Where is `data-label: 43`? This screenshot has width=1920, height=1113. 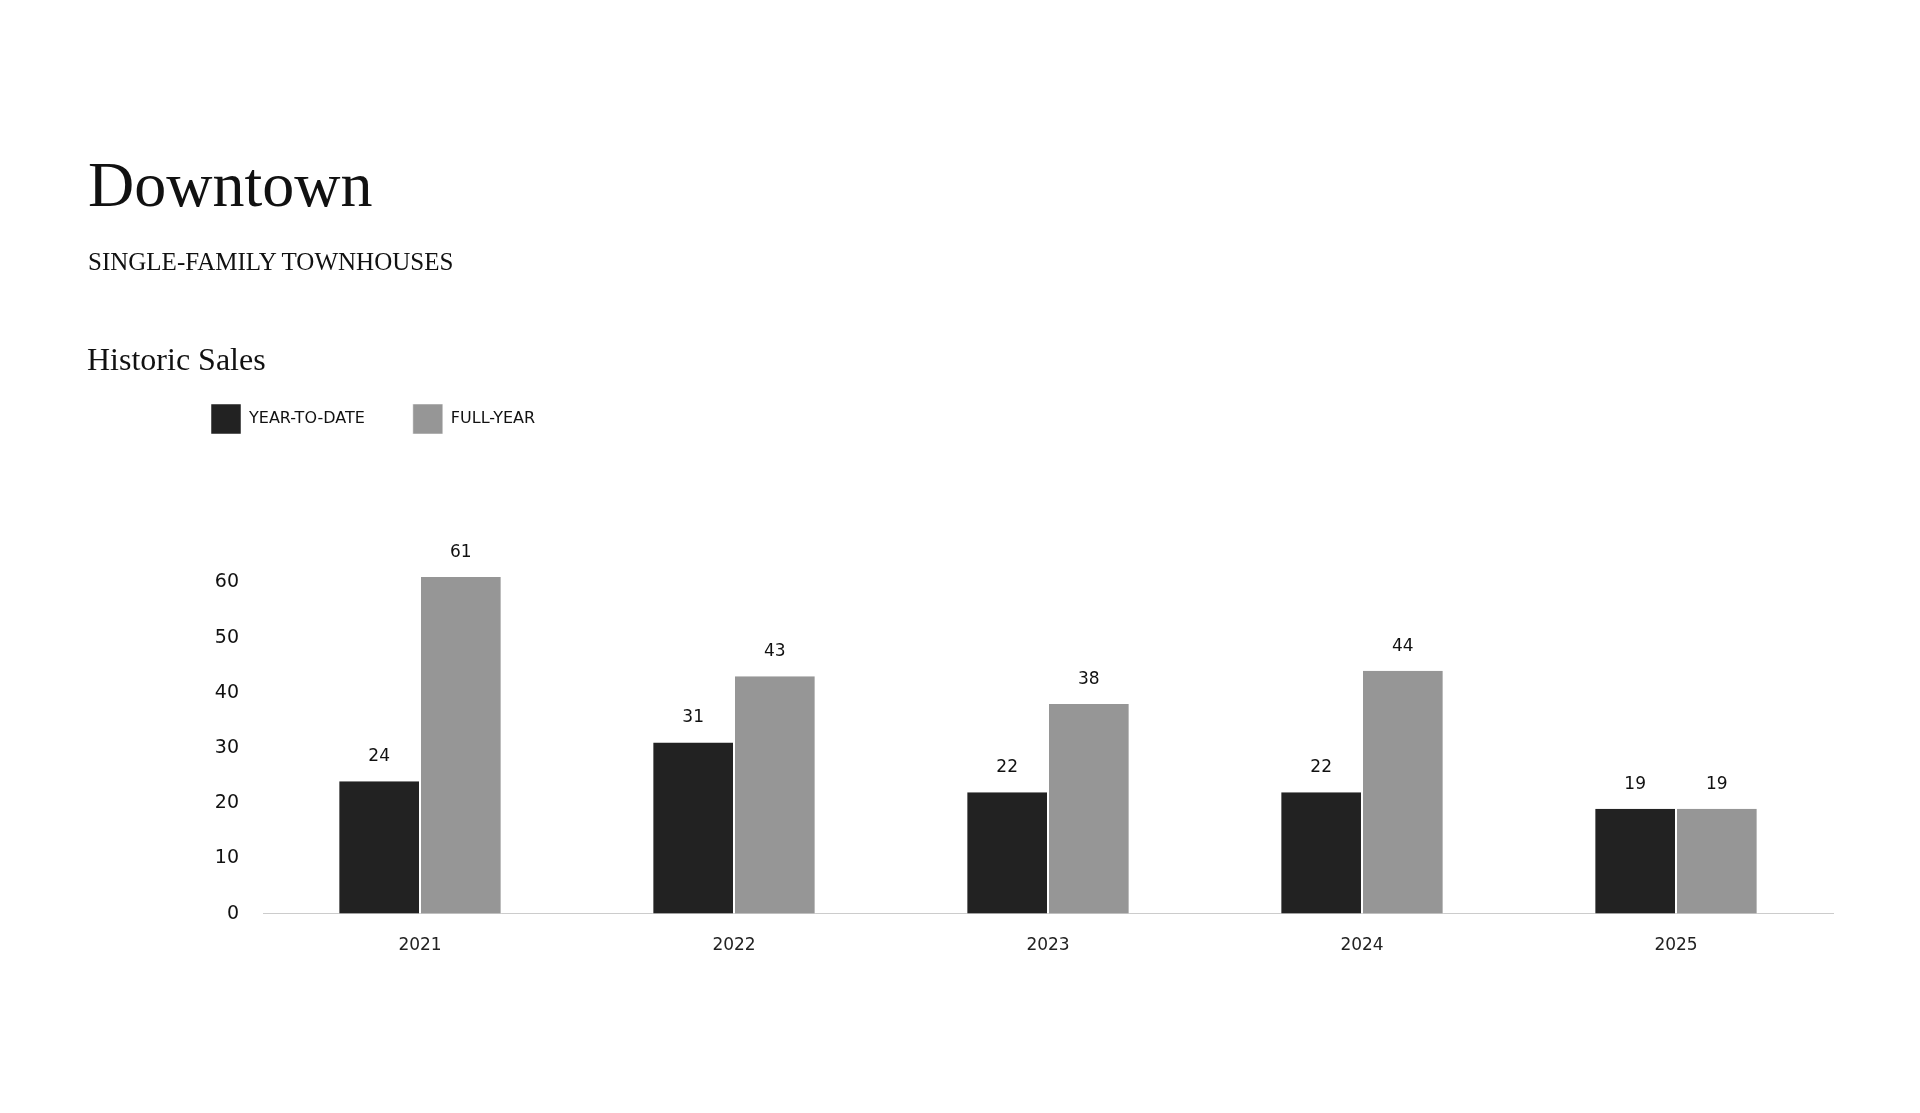 data-label: 43 is located at coordinates (775, 650).